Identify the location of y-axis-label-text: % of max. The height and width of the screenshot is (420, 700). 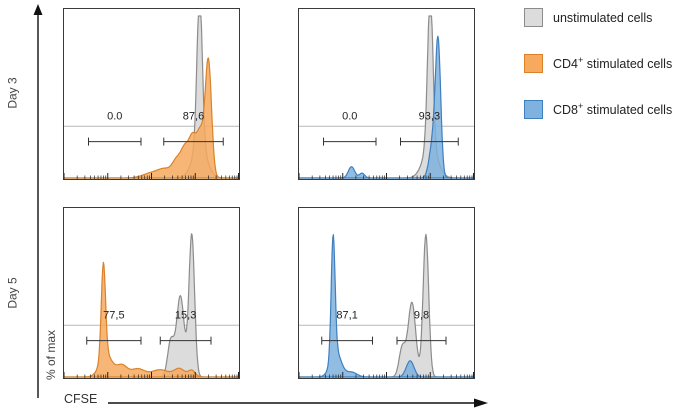
(51, 355).